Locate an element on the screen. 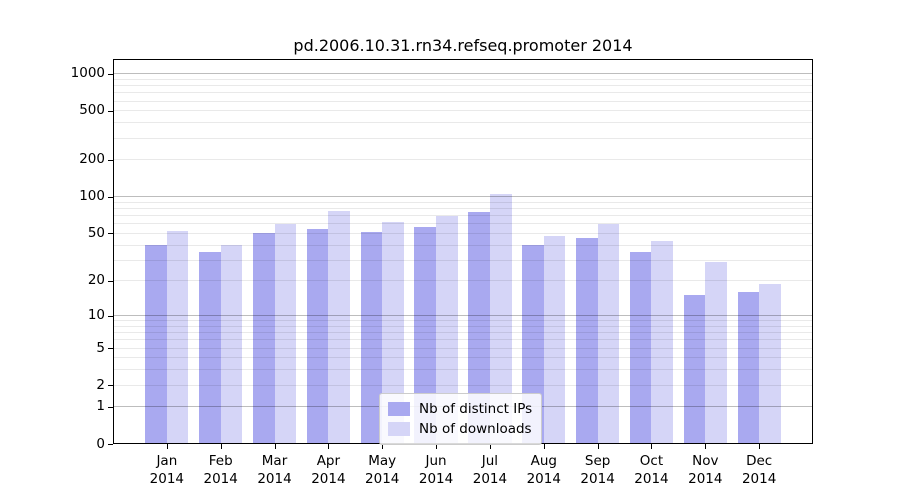 The height and width of the screenshot is (500, 900). legend-swatch-downloads is located at coordinates (399, 429).